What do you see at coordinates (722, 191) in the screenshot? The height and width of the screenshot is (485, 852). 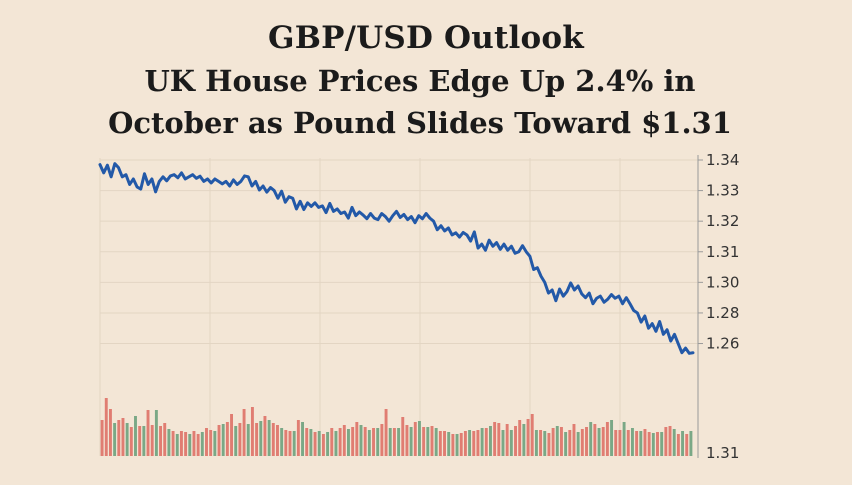 I see `y-tick-label: 1.33` at bounding box center [722, 191].